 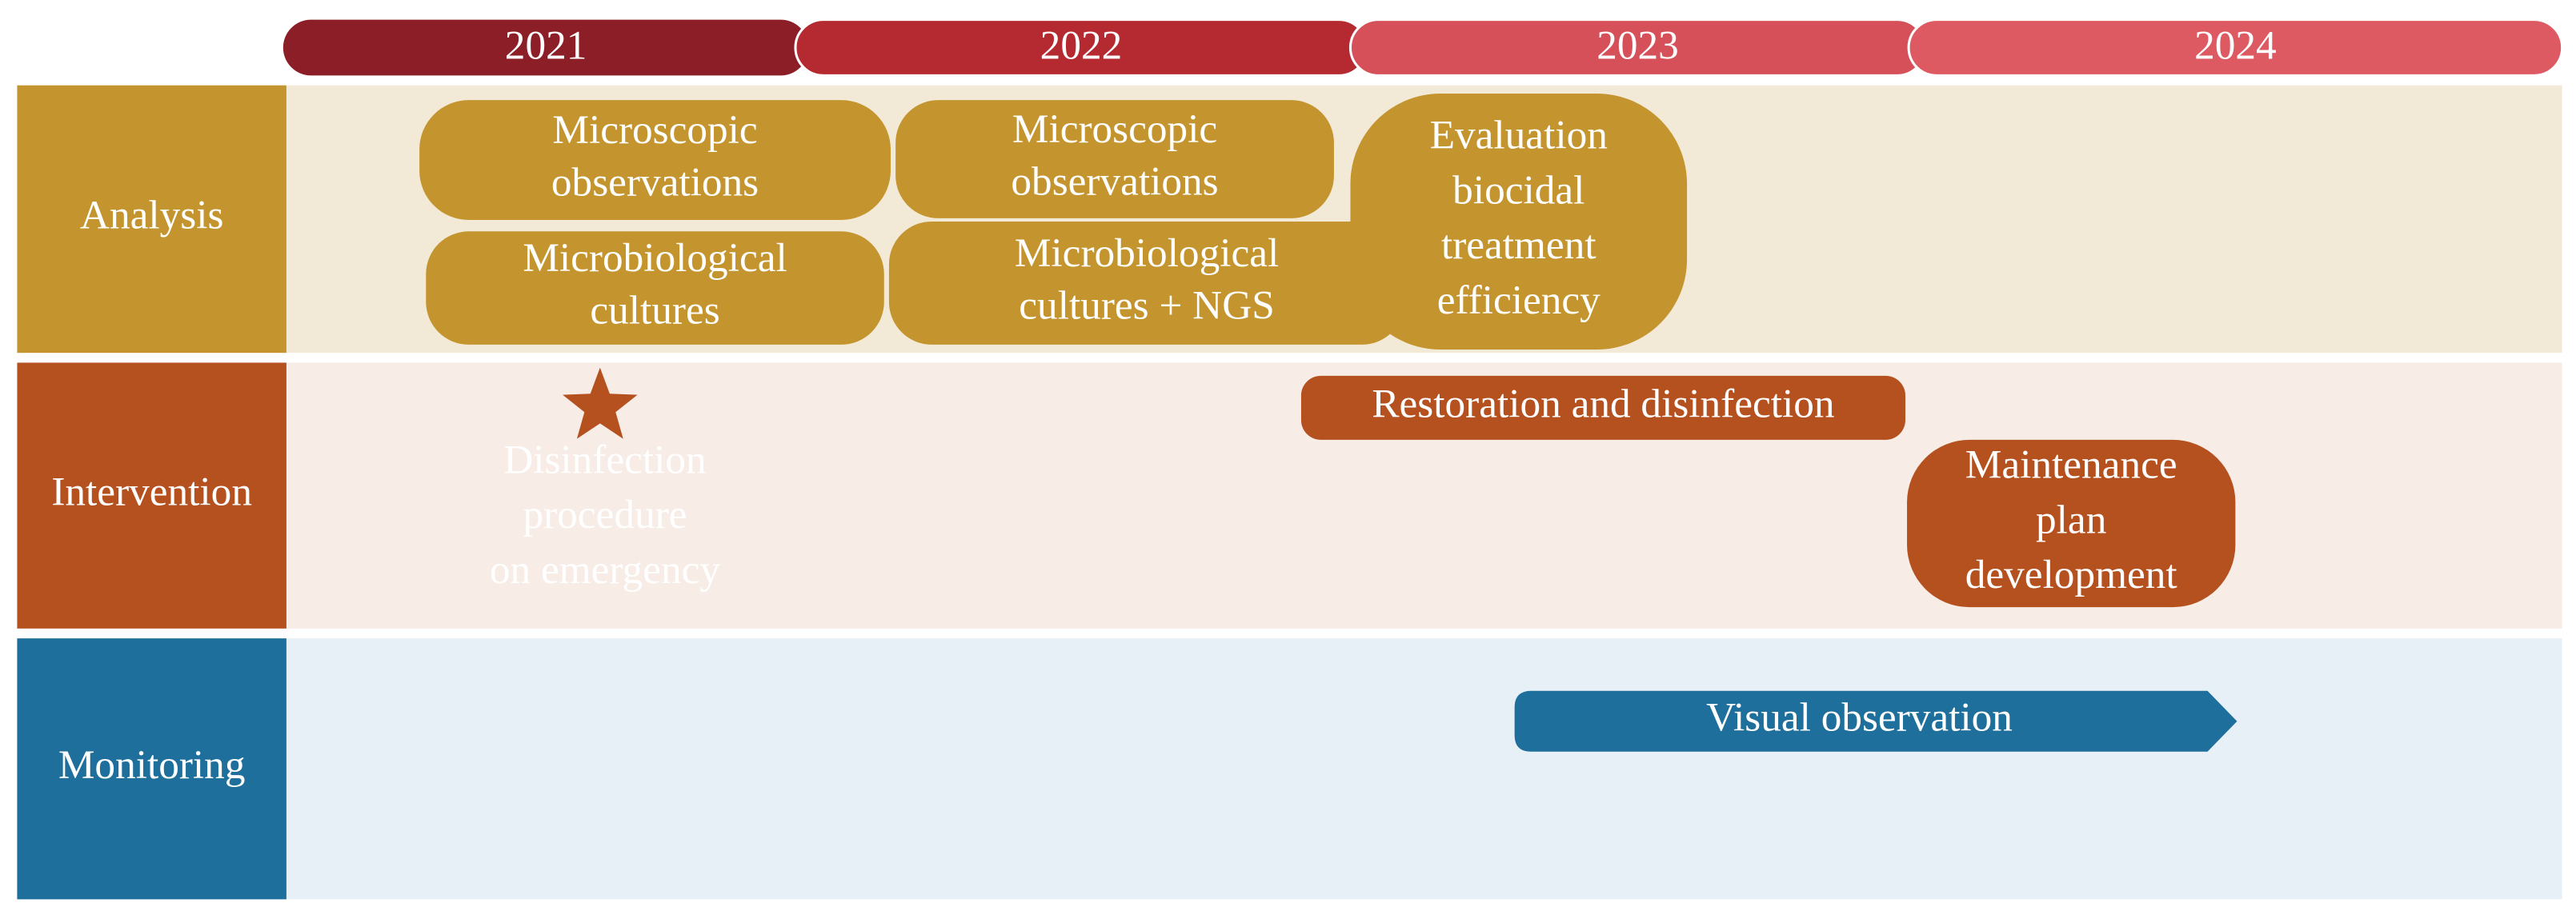 I want to click on arrow-box, so click(x=1875, y=721).